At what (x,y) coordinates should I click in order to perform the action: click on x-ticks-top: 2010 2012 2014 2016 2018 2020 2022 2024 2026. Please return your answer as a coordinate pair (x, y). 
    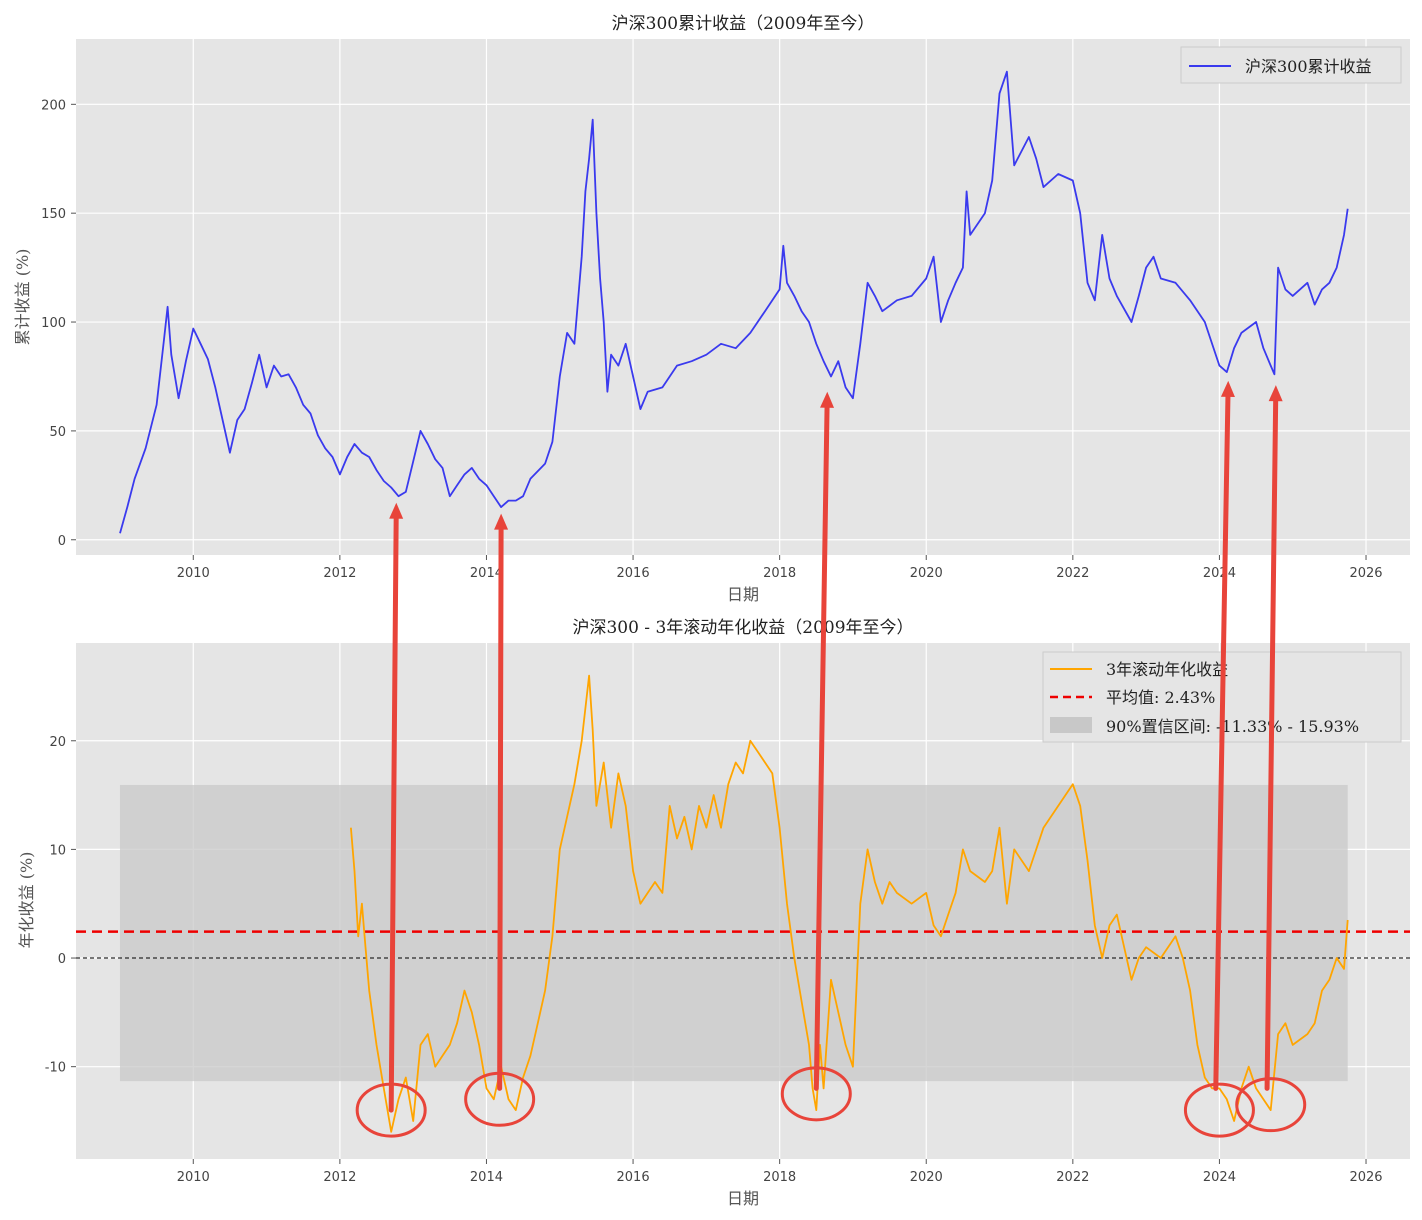
    Looking at the image, I should click on (780, 568).